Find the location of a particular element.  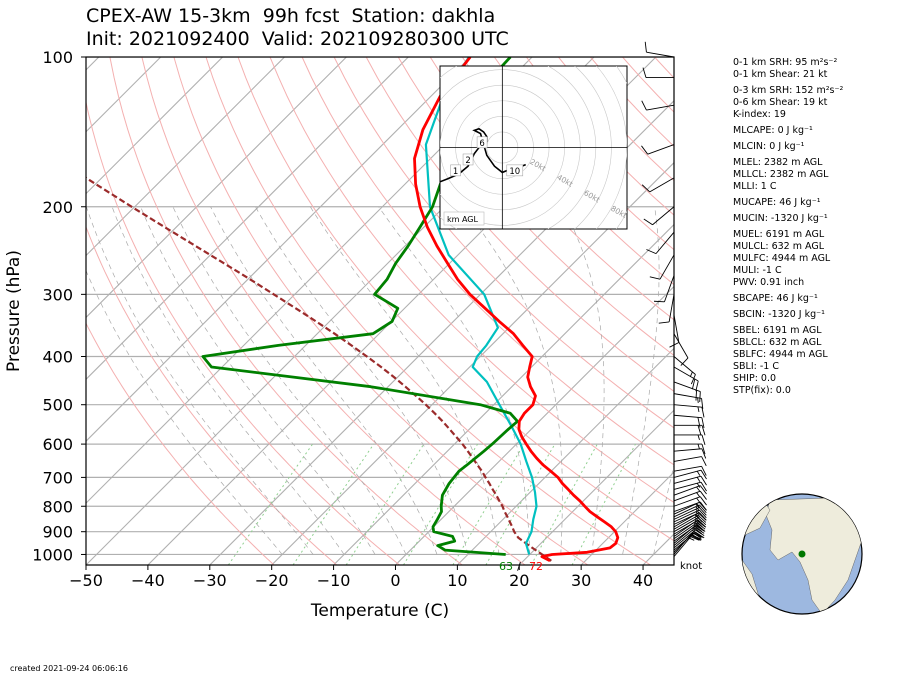

hodograph-point-label: 6 is located at coordinates (481, 144).